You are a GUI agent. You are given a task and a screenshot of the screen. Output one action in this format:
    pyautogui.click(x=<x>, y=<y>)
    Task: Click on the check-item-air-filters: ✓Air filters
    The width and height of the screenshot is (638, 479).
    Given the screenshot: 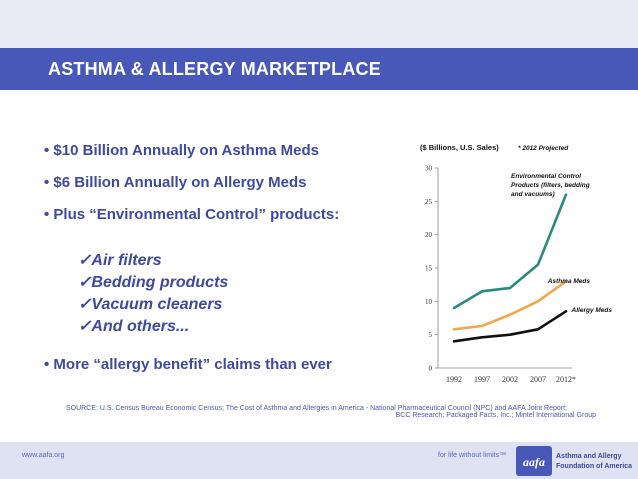 What is the action you would take?
    pyautogui.click(x=120, y=260)
    